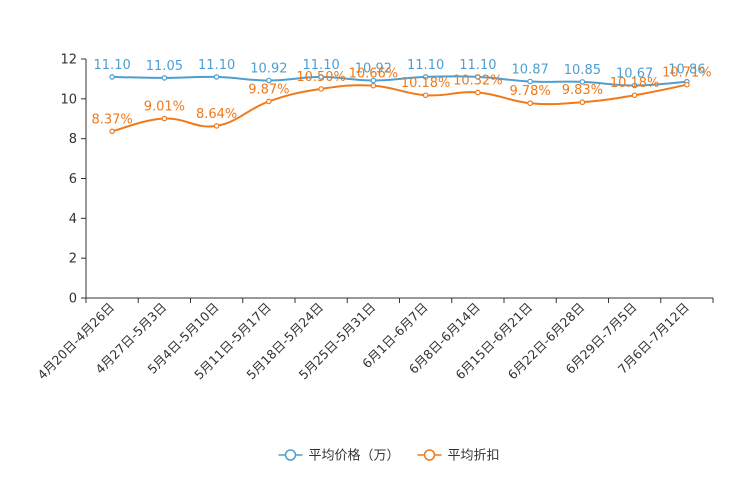 Image resolution: width=744 pixels, height=496 pixels. What do you see at coordinates (68, 99) in the screenshot?
I see `y-tick-label: 10` at bounding box center [68, 99].